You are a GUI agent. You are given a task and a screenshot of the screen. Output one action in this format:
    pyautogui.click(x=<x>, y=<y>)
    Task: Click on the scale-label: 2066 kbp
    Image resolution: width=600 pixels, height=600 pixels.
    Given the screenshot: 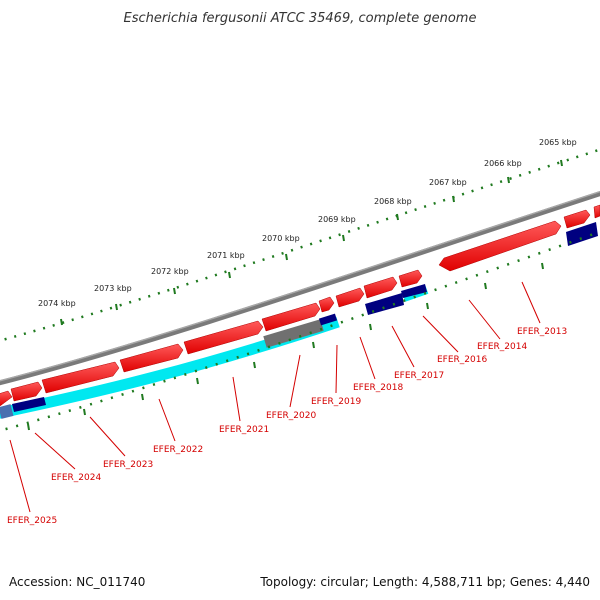 What is the action you would take?
    pyautogui.click(x=503, y=163)
    